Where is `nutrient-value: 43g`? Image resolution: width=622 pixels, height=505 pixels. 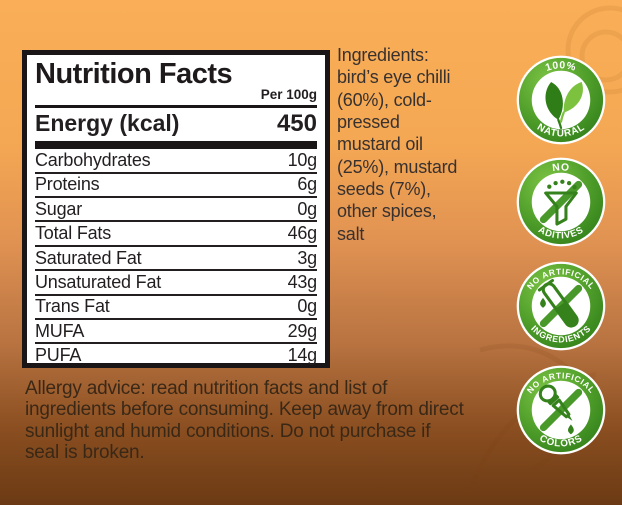 nutrient-value: 43g is located at coordinates (302, 281).